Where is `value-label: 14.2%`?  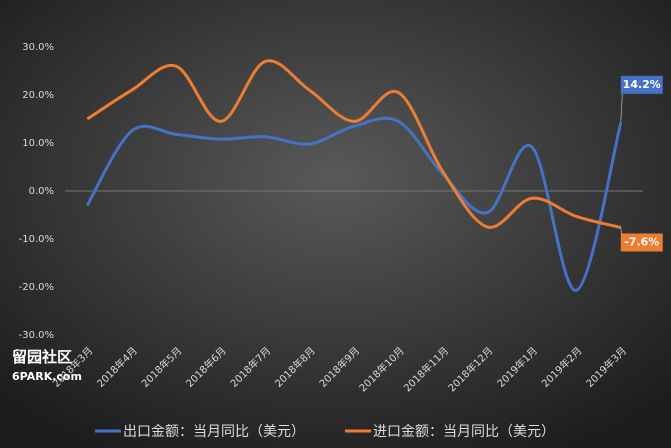 value-label: 14.2% is located at coordinates (642, 84).